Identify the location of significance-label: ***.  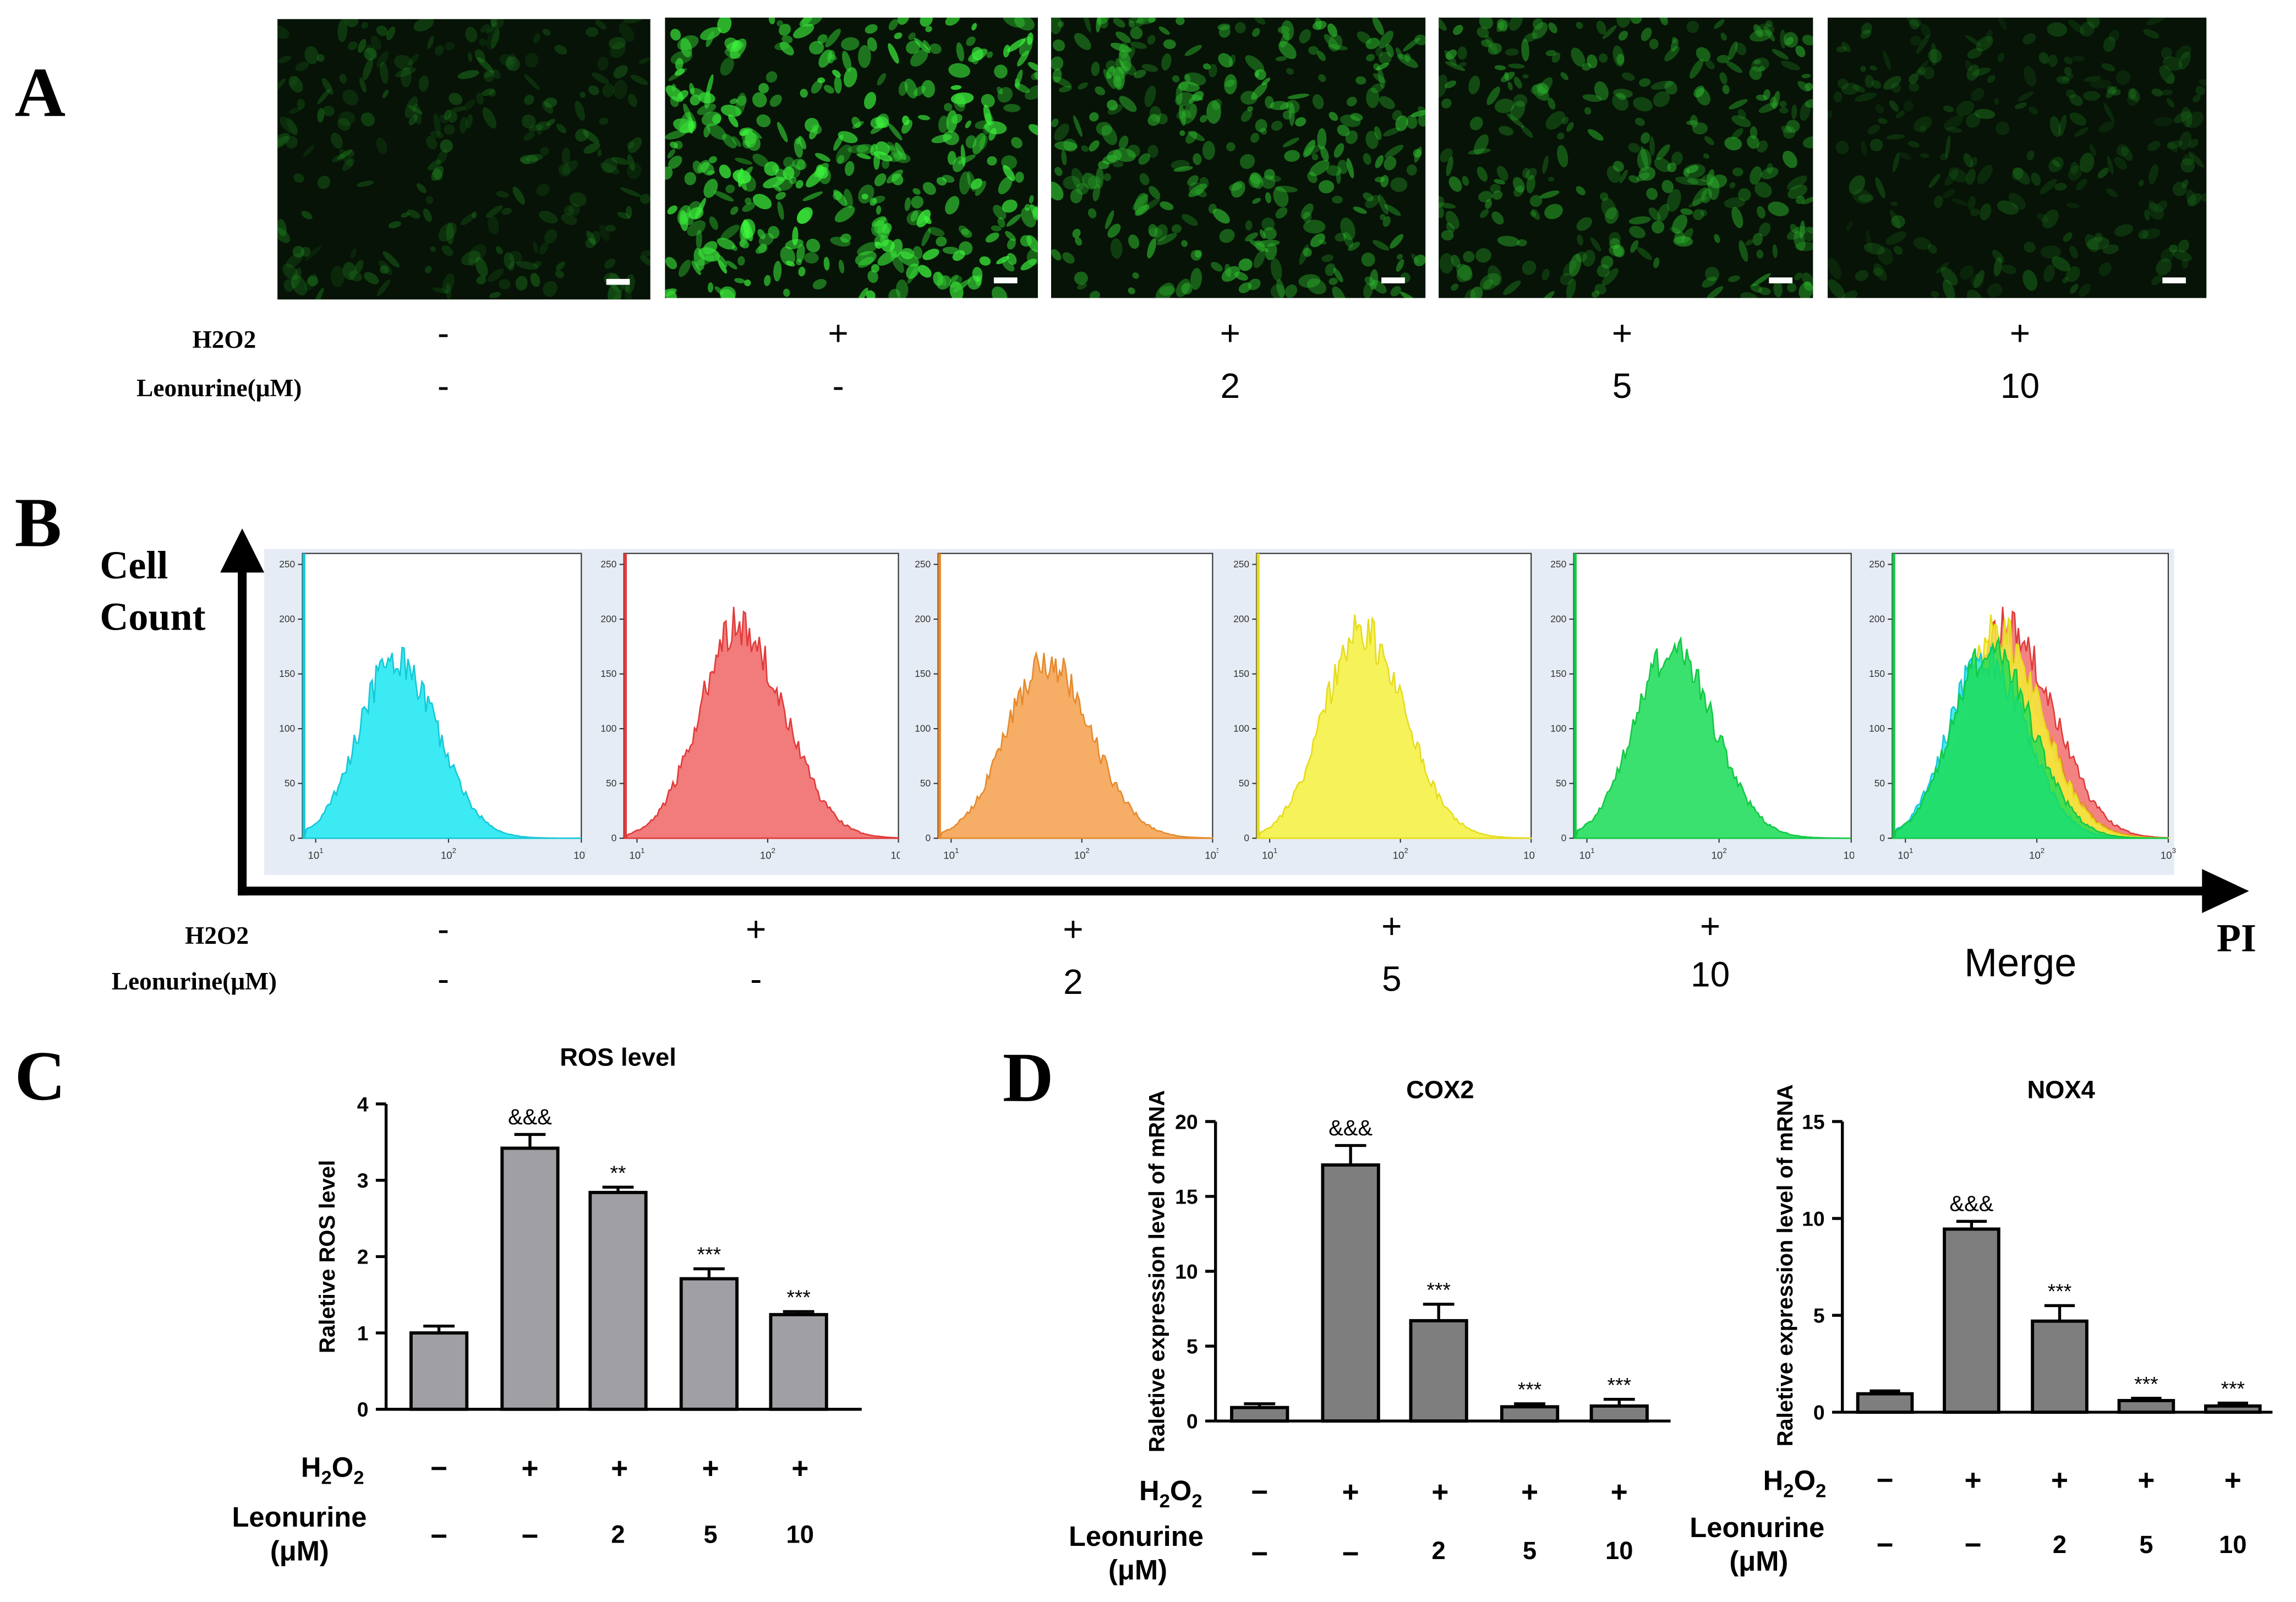
(1438, 1290).